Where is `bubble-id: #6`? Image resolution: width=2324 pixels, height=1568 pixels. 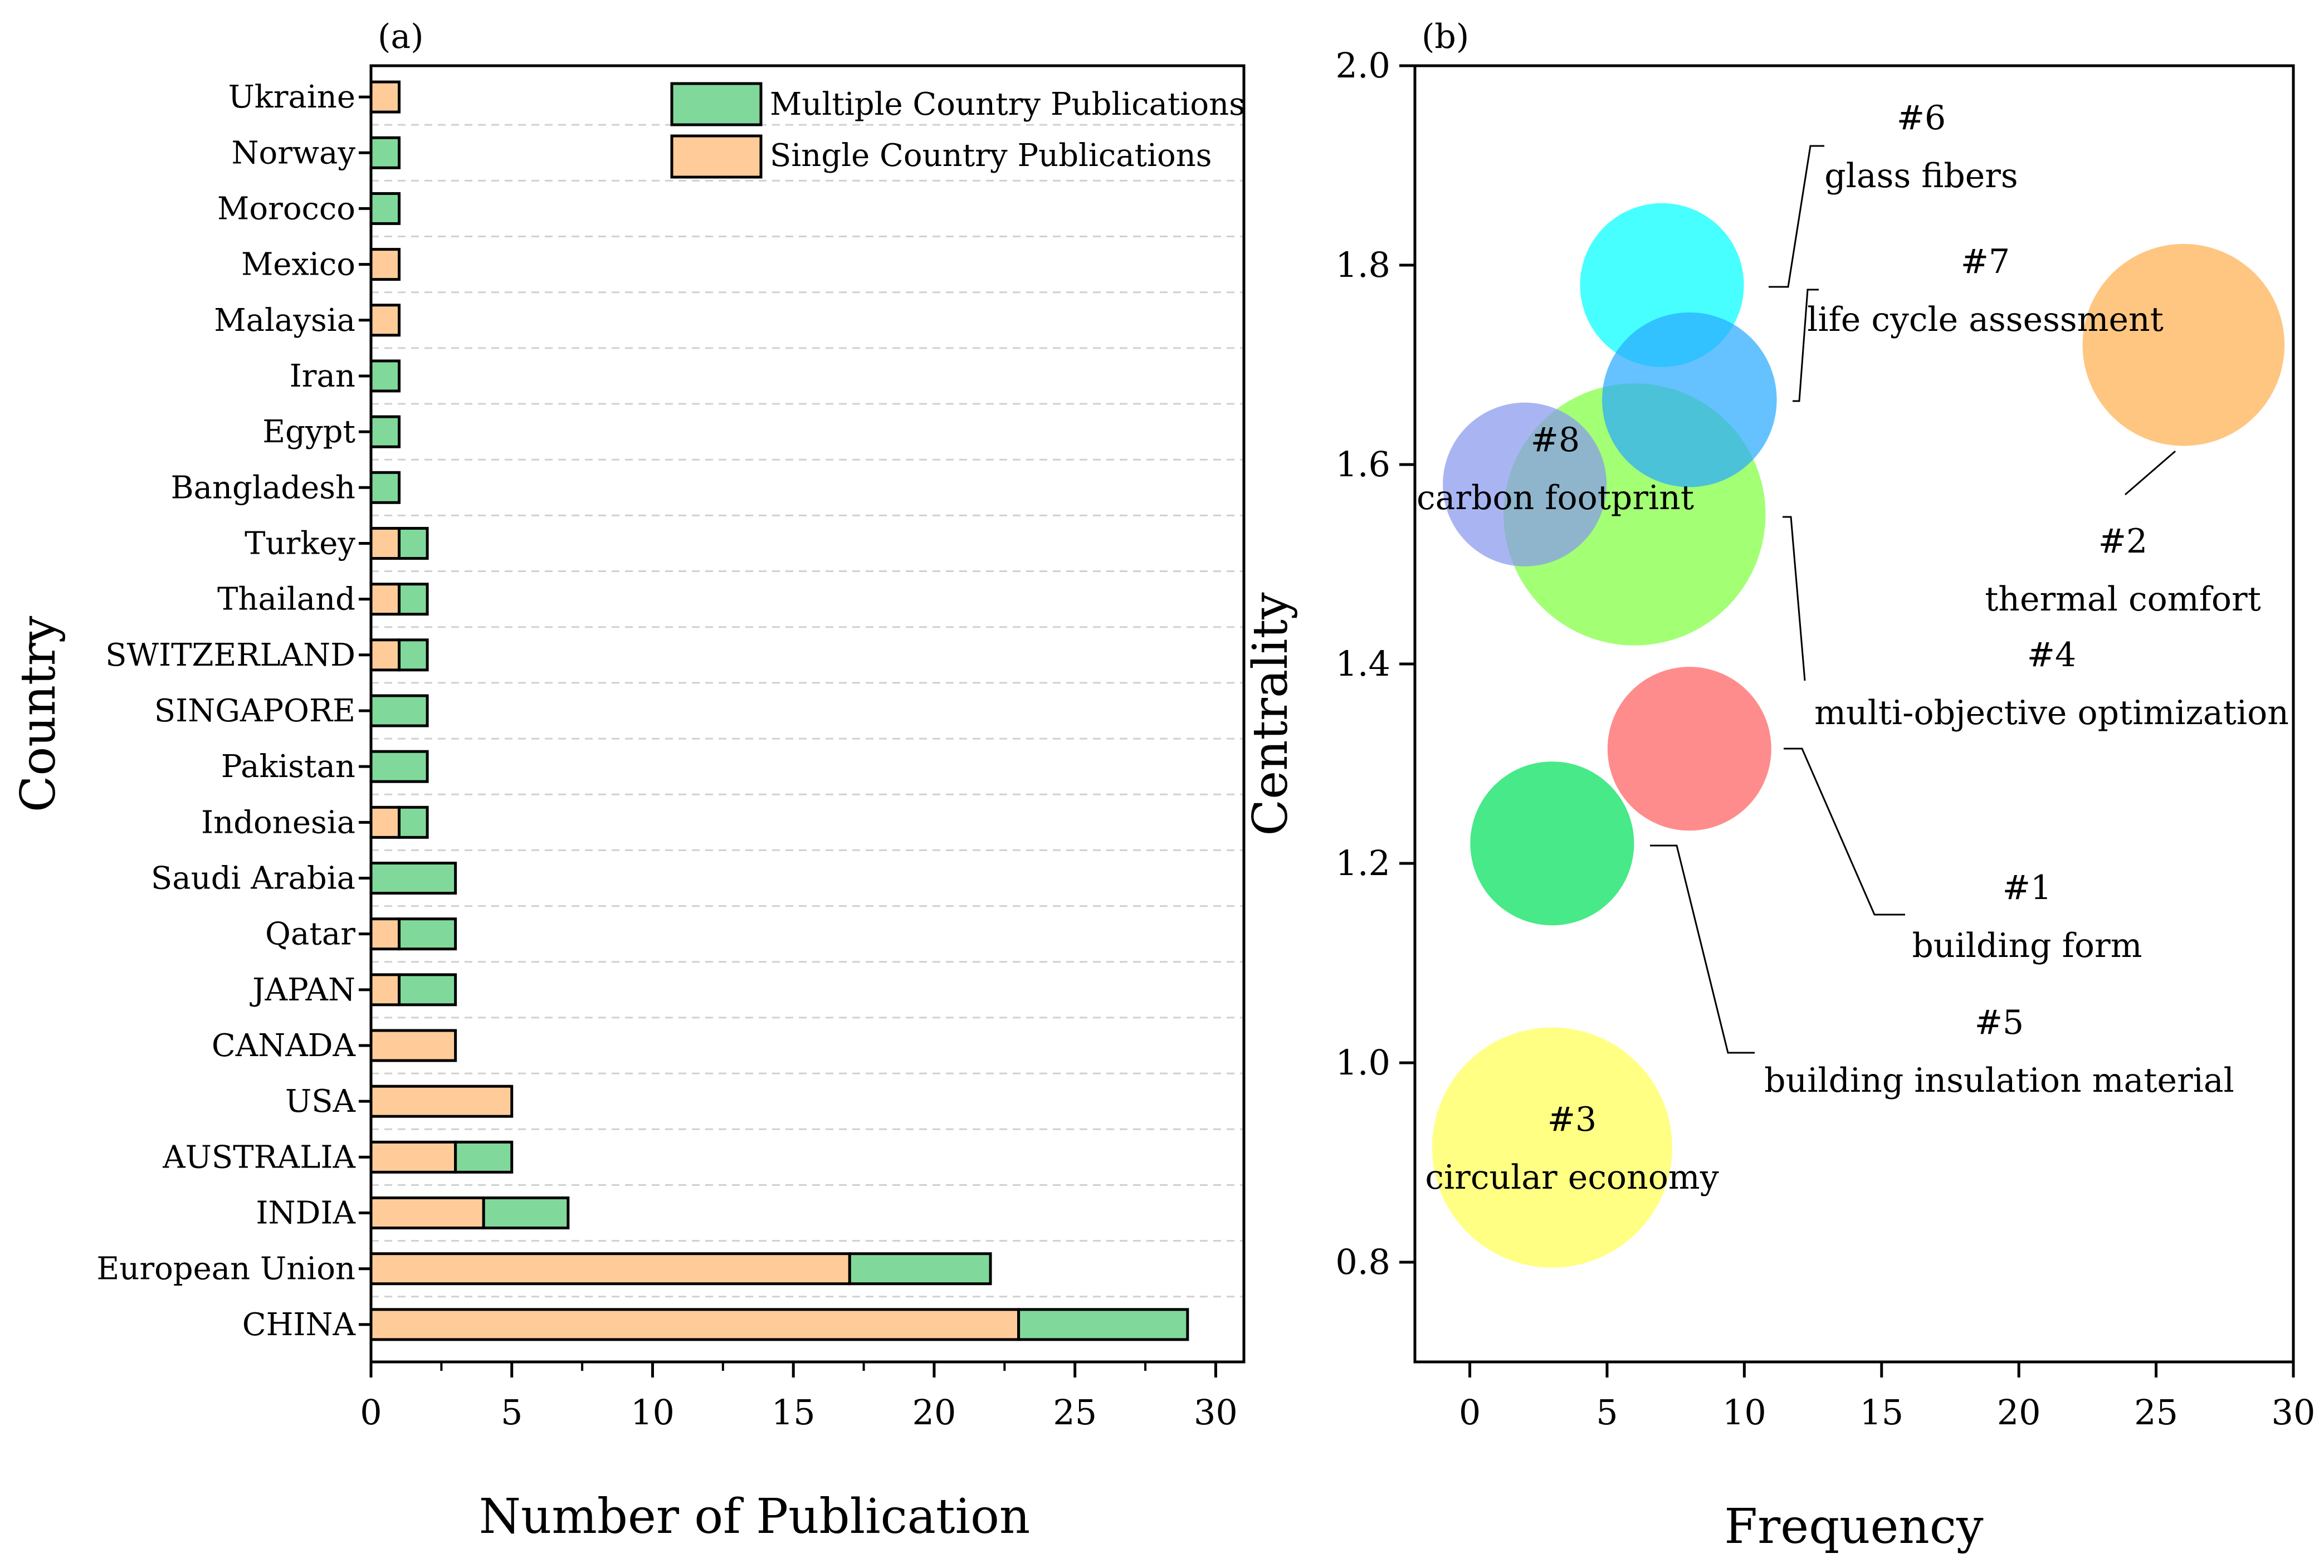 bubble-id: #6 is located at coordinates (1921, 118).